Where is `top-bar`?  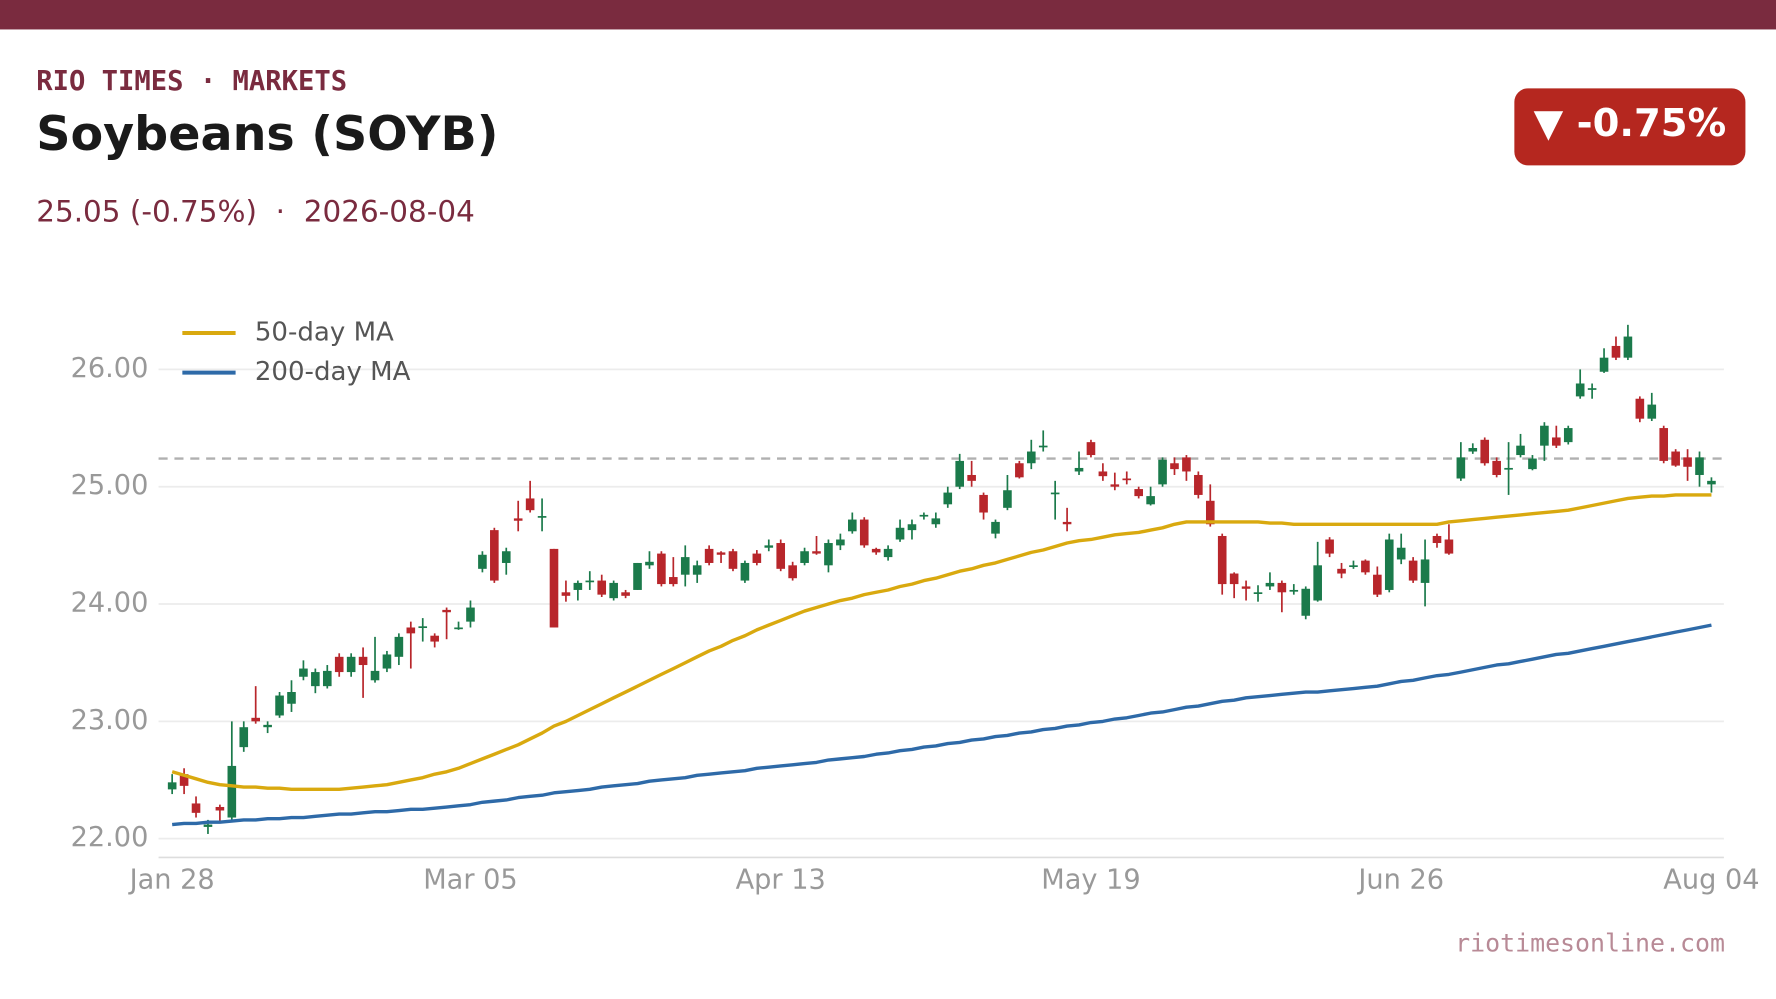
top-bar is located at coordinates (888, 15).